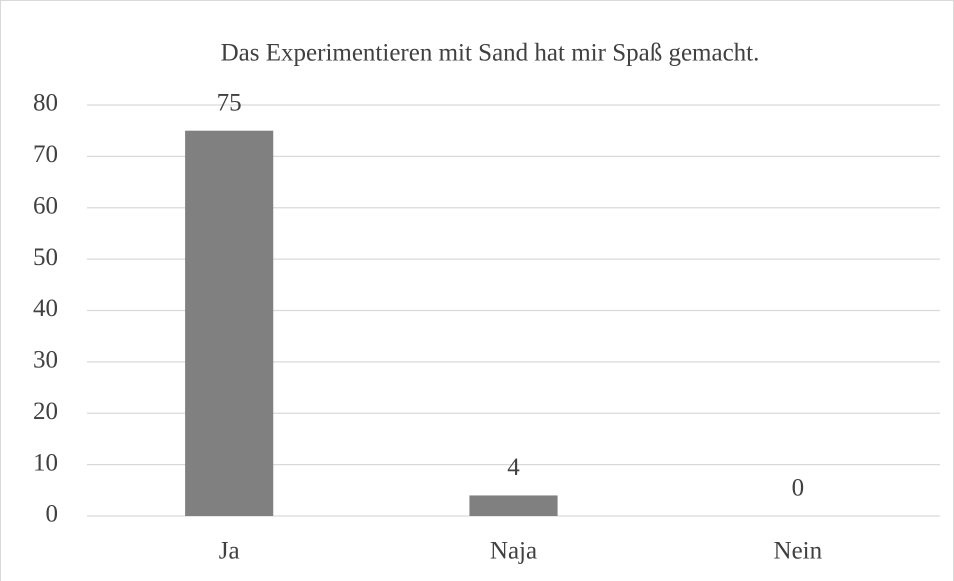 The image size is (954, 581). I want to click on data-label: 0, so click(798, 488).